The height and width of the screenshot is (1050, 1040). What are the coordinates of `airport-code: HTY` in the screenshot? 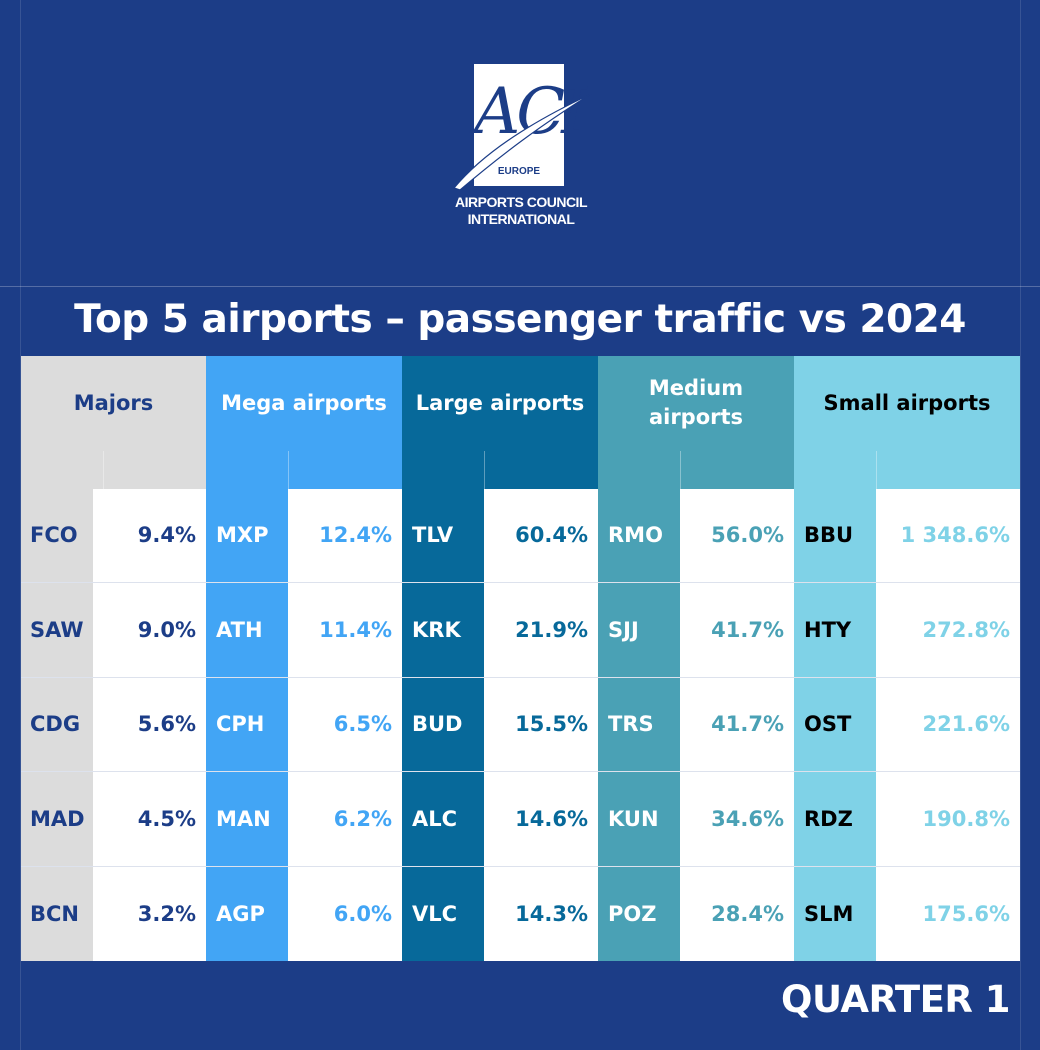 It's located at (835, 630).